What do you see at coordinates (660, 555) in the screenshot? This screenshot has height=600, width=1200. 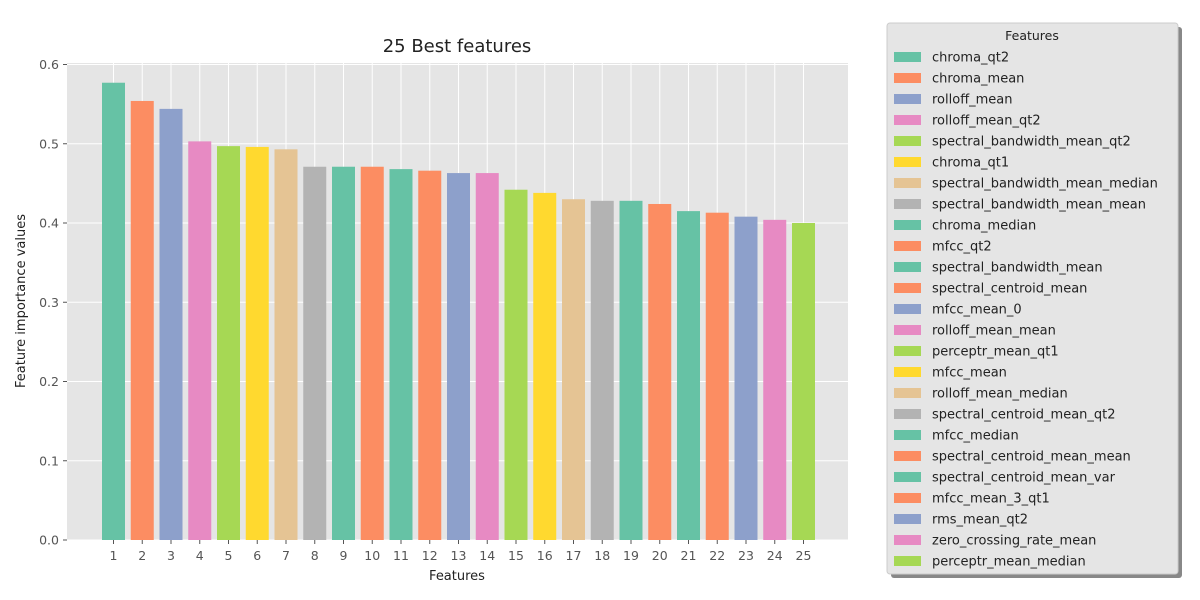 I see `x-tick-label: 20` at bounding box center [660, 555].